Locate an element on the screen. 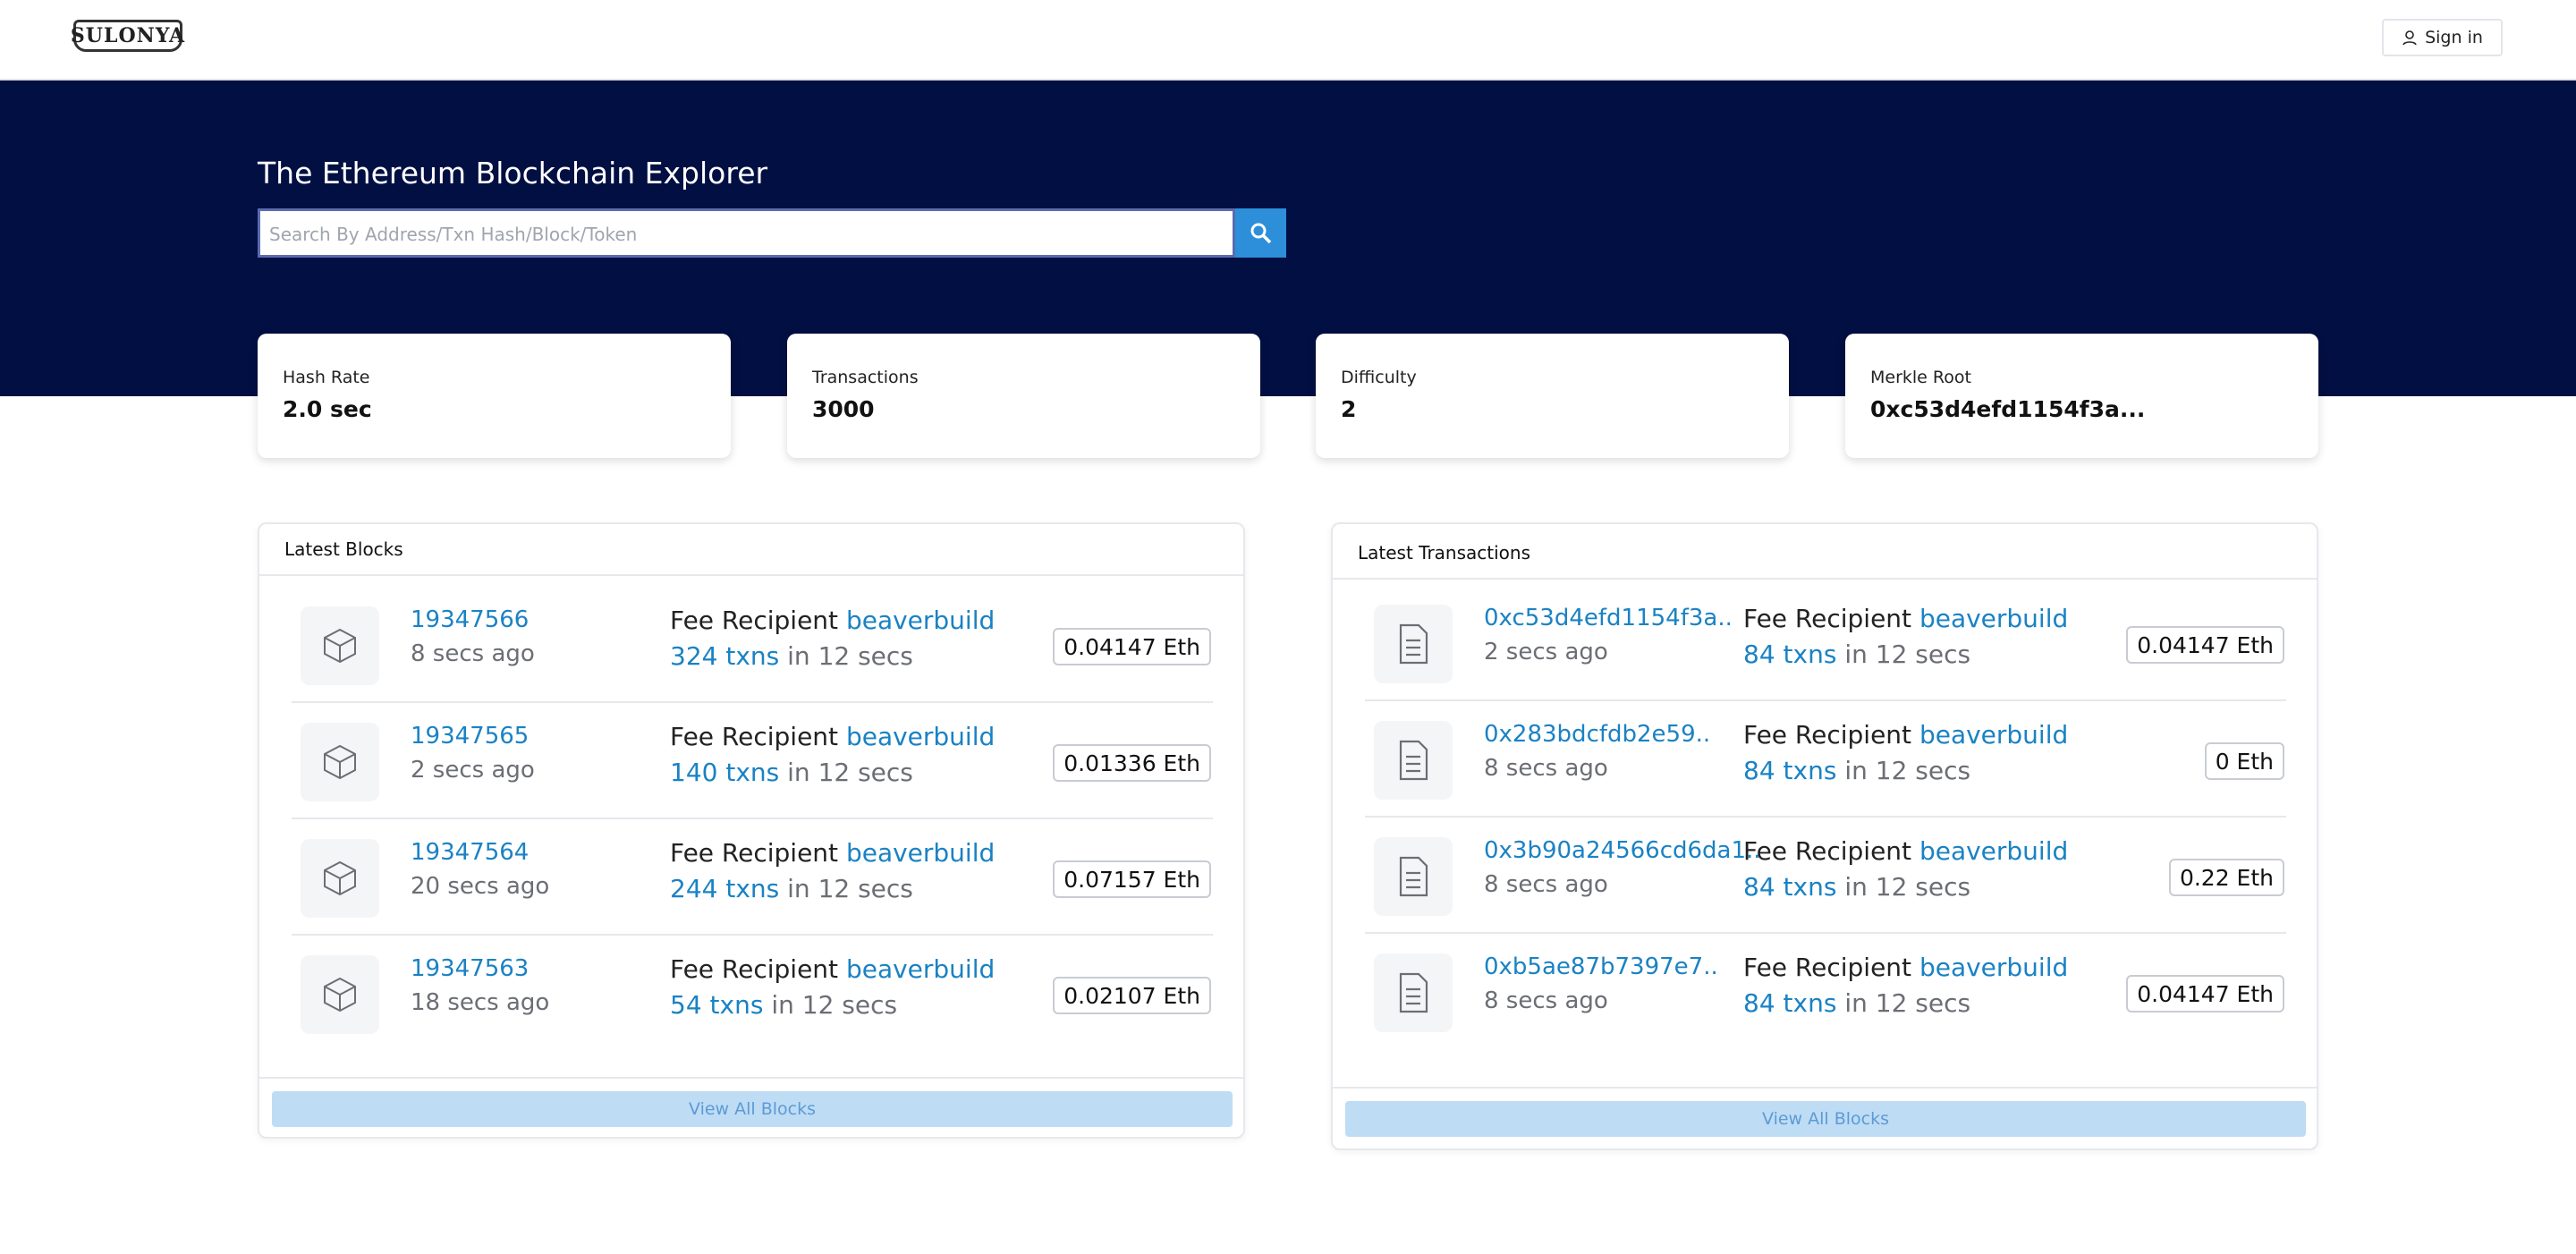  row-age: 8 secs ago is located at coordinates (1546, 884).